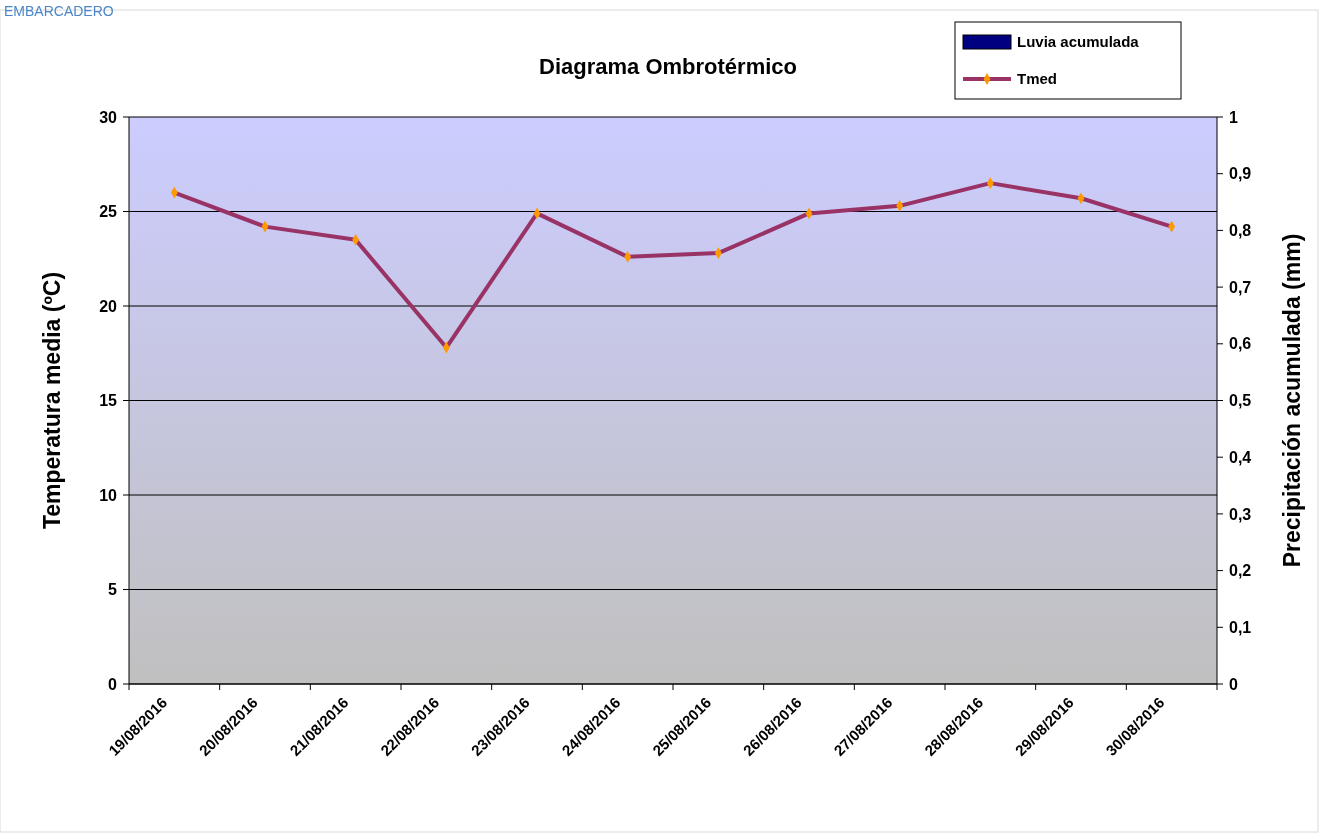 Image resolution: width=1321 pixels, height=834 pixels. I want to click on y2-tick-label: 0, so click(1233, 684).